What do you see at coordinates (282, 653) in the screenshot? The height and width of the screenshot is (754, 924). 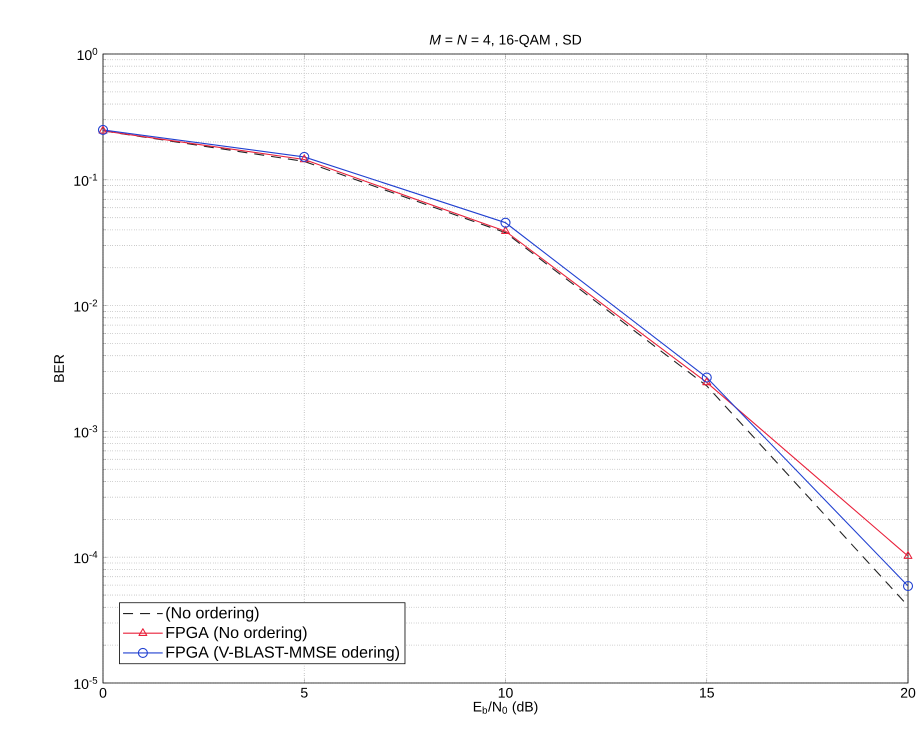 I see `legend-label: FPGA (V-BLAST-MMSE odering)` at bounding box center [282, 653].